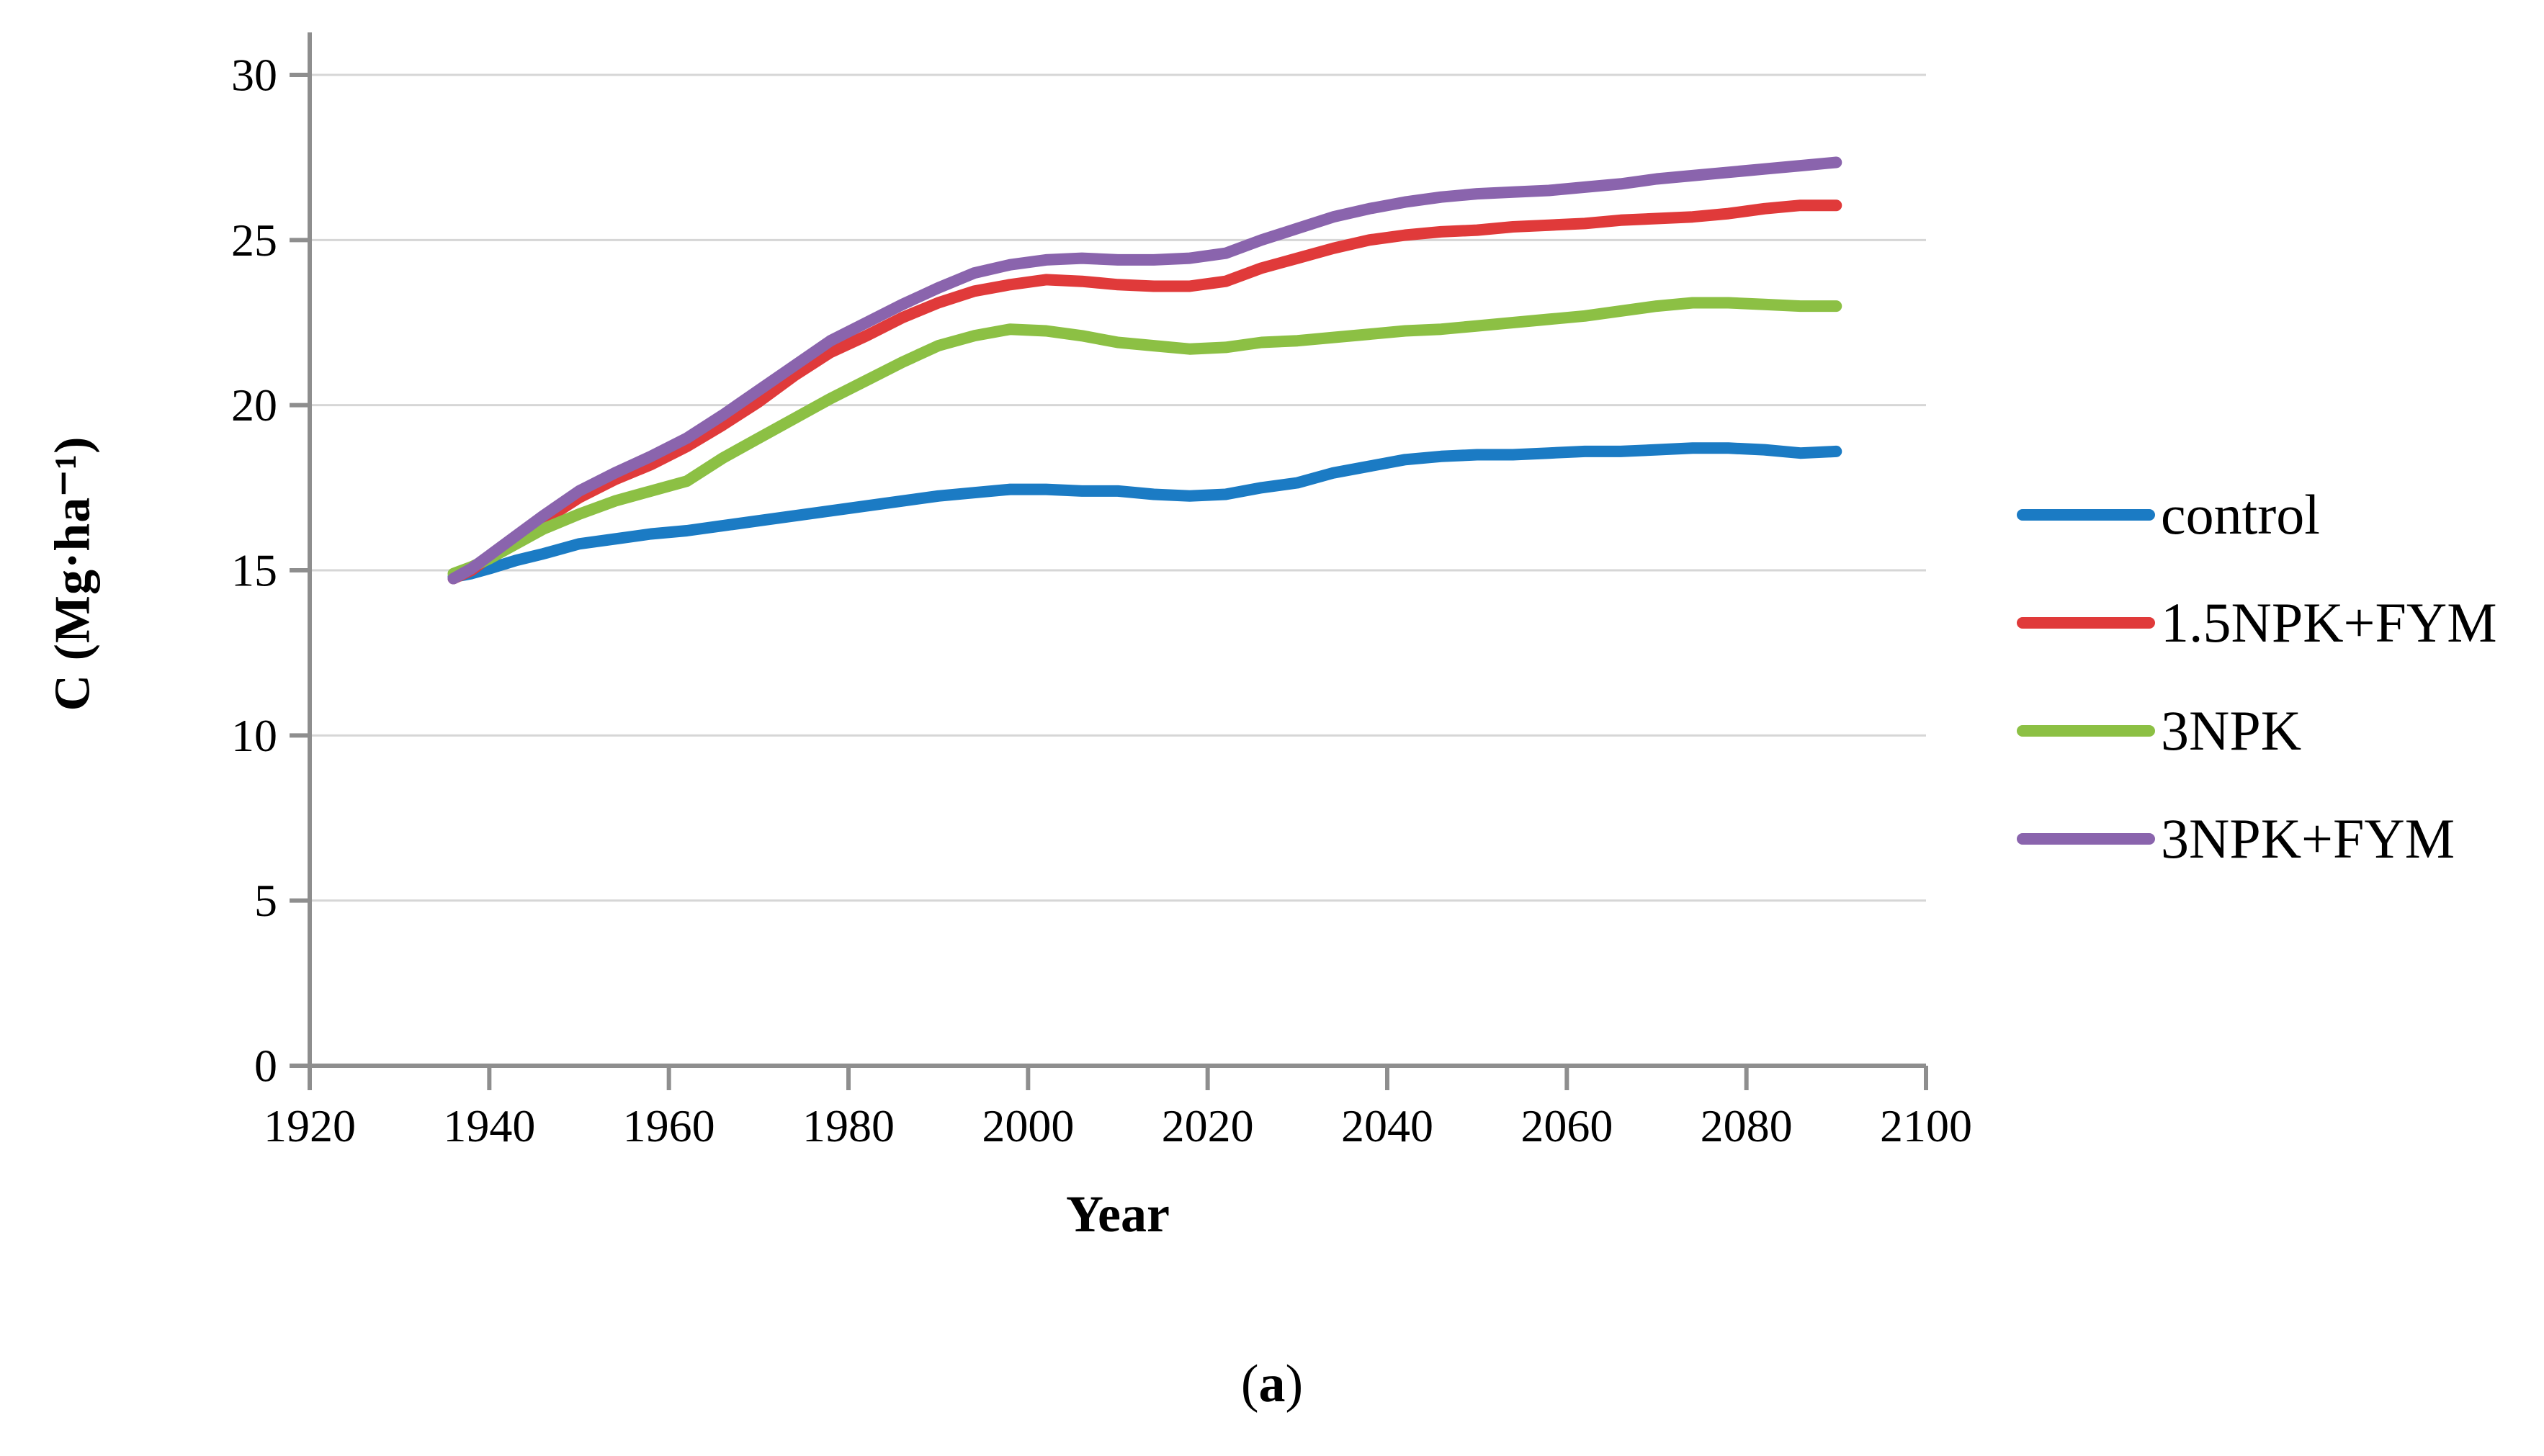  Describe the element at coordinates (1208, 1125) in the screenshot. I see `x-tick-label-2020: 2020` at that location.